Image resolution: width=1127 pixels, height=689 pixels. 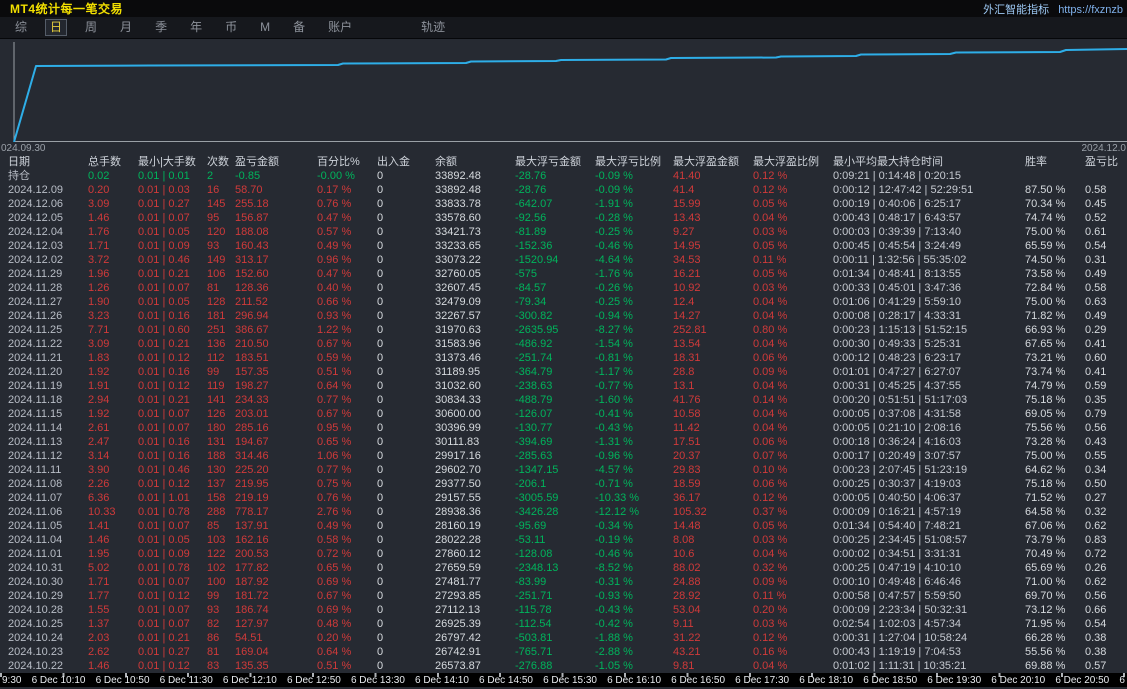 What do you see at coordinates (433, 27) in the screenshot?
I see `toolbar-tab-track: 轨迹` at bounding box center [433, 27].